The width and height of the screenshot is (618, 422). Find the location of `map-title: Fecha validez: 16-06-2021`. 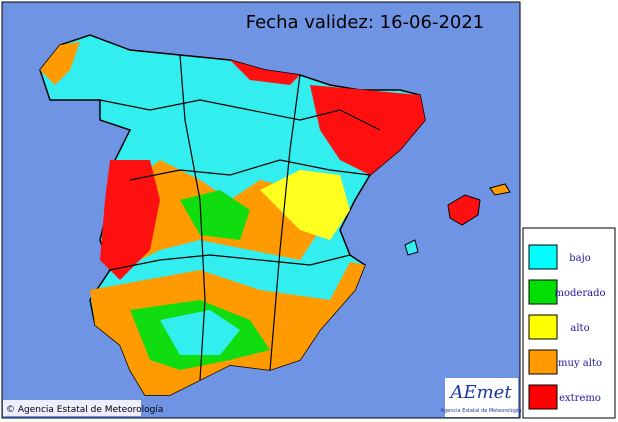

map-title: Fecha validez: 16-06-2021 is located at coordinates (365, 22).